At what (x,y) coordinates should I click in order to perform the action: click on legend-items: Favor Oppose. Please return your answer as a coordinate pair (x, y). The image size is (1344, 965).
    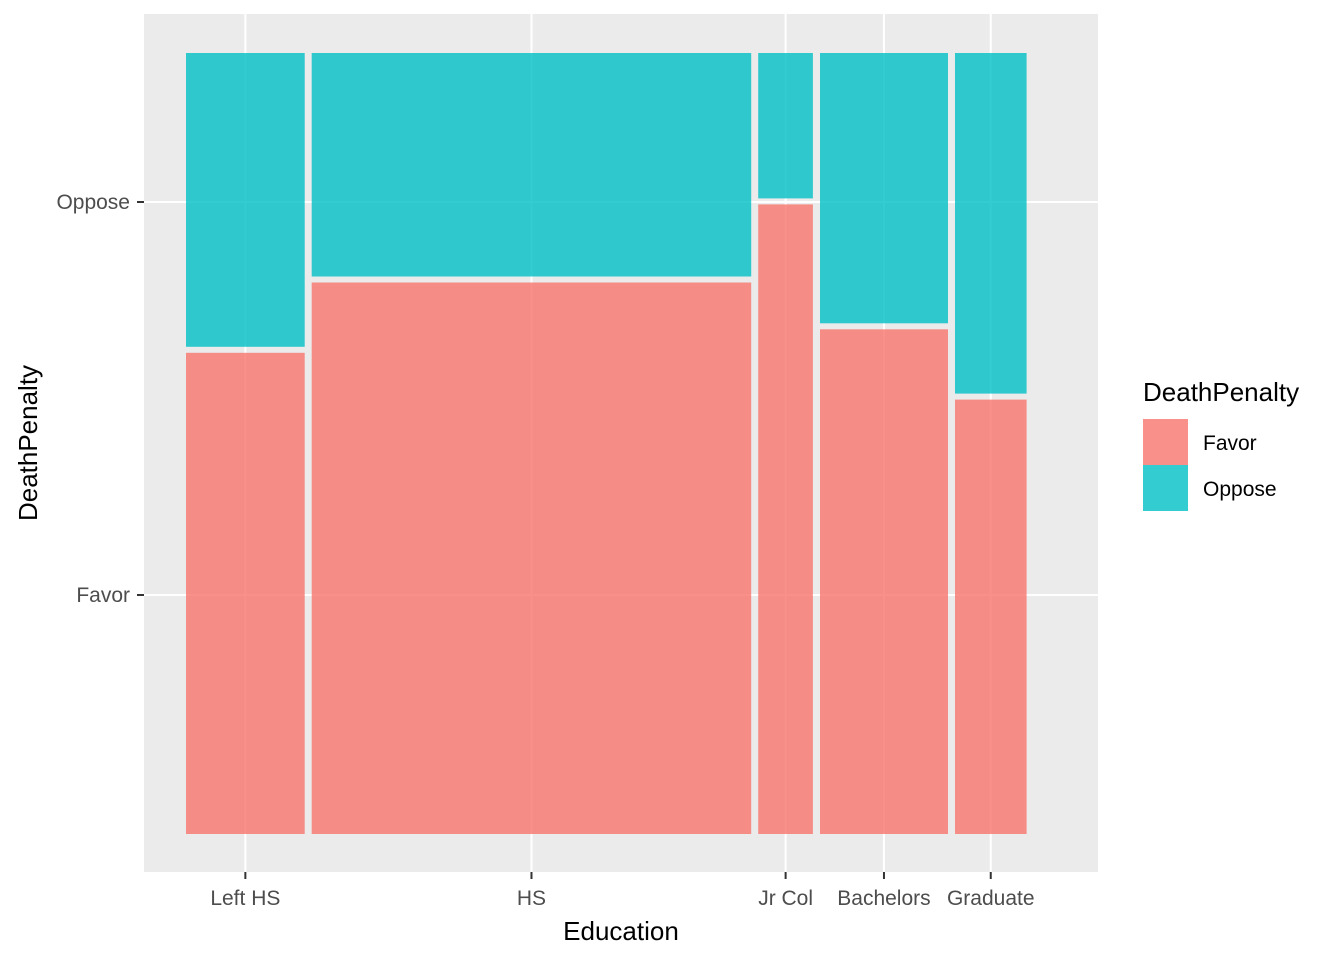
    Looking at the image, I should click on (1210, 465).